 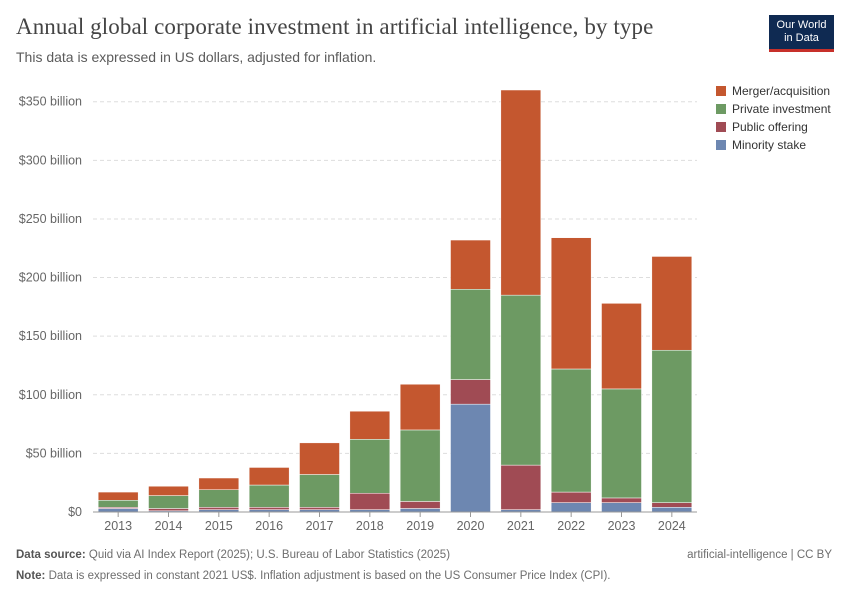 What do you see at coordinates (621, 346) in the screenshot?
I see `bar-segment-merger-acquisition-2023` at bounding box center [621, 346].